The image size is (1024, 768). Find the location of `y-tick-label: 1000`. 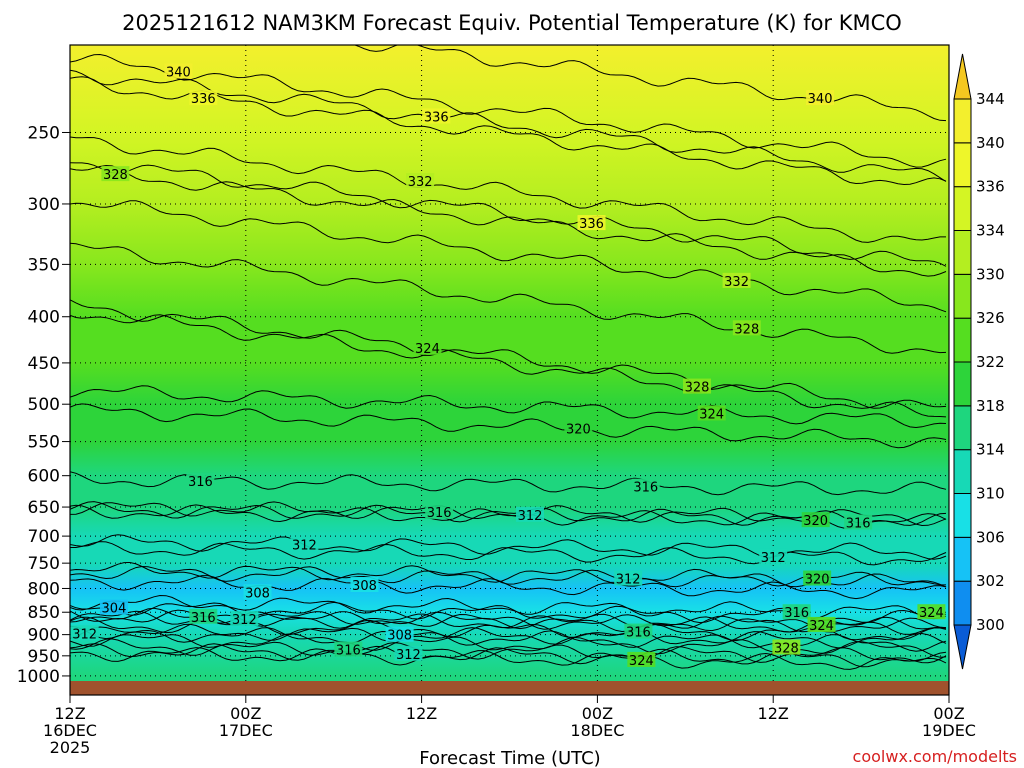

y-tick-label: 1000 is located at coordinates (38, 677).